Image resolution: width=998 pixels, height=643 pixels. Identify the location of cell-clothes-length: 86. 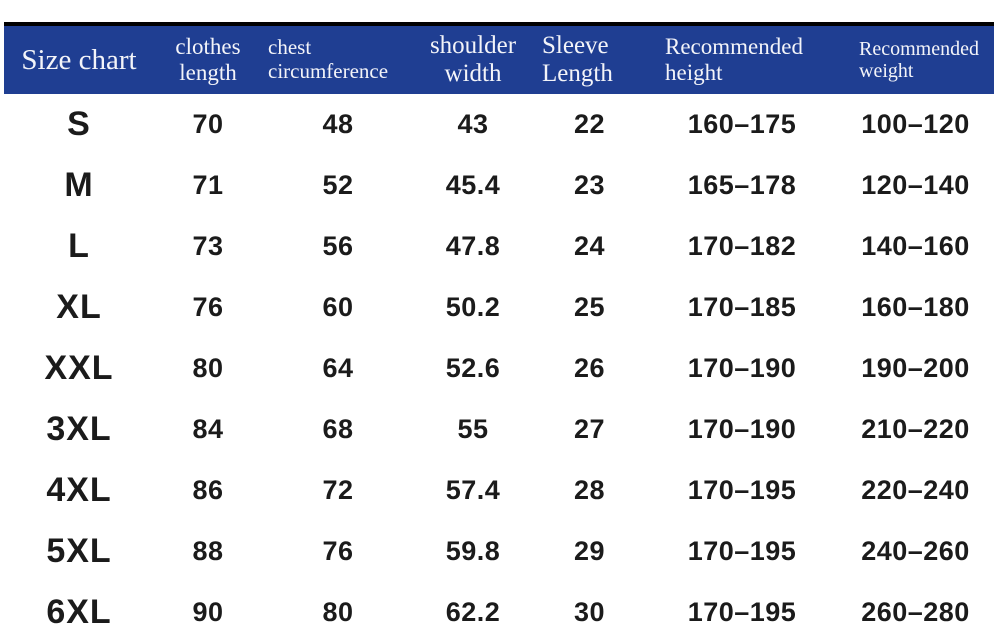
(208, 490).